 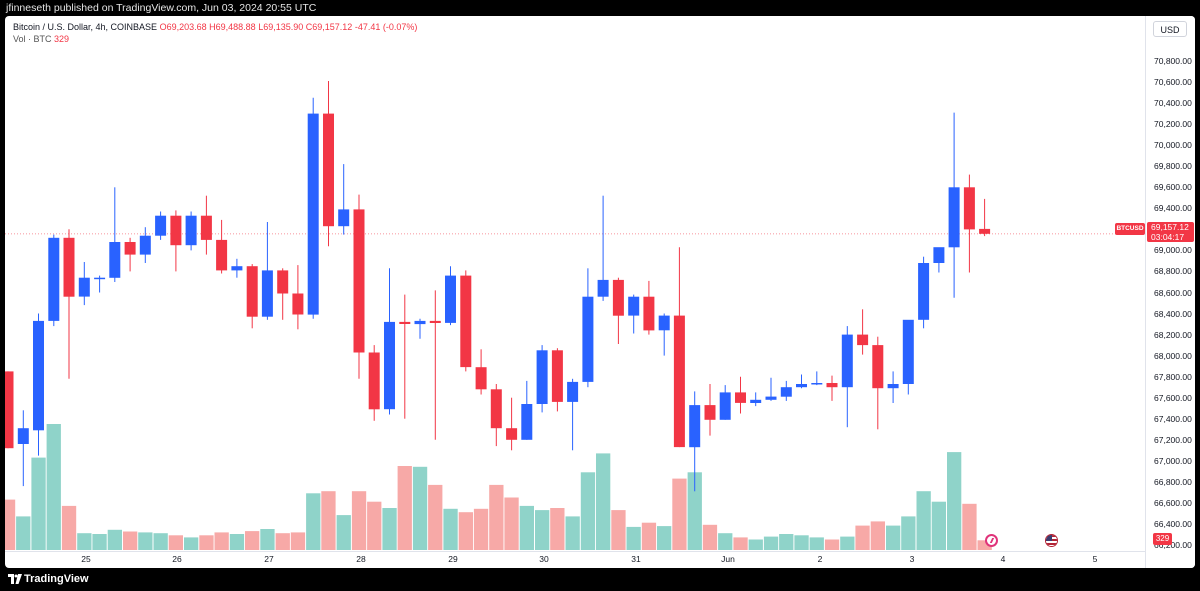 What do you see at coordinates (1173, 439) in the screenshot?
I see `price-tick-label: 67,200.00` at bounding box center [1173, 439].